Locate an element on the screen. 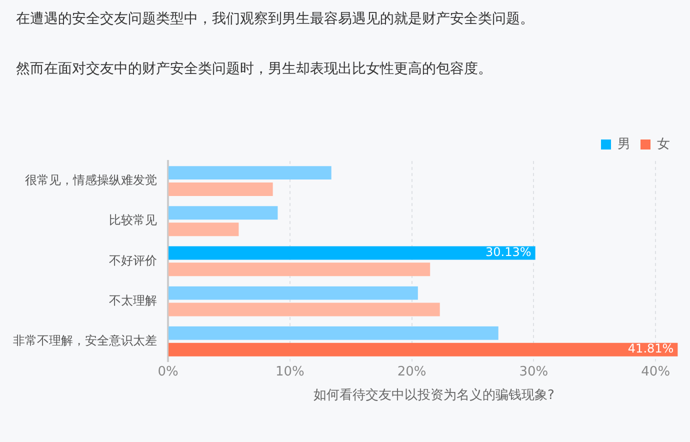  y-tick-label: 不好评价 is located at coordinates (133, 260).